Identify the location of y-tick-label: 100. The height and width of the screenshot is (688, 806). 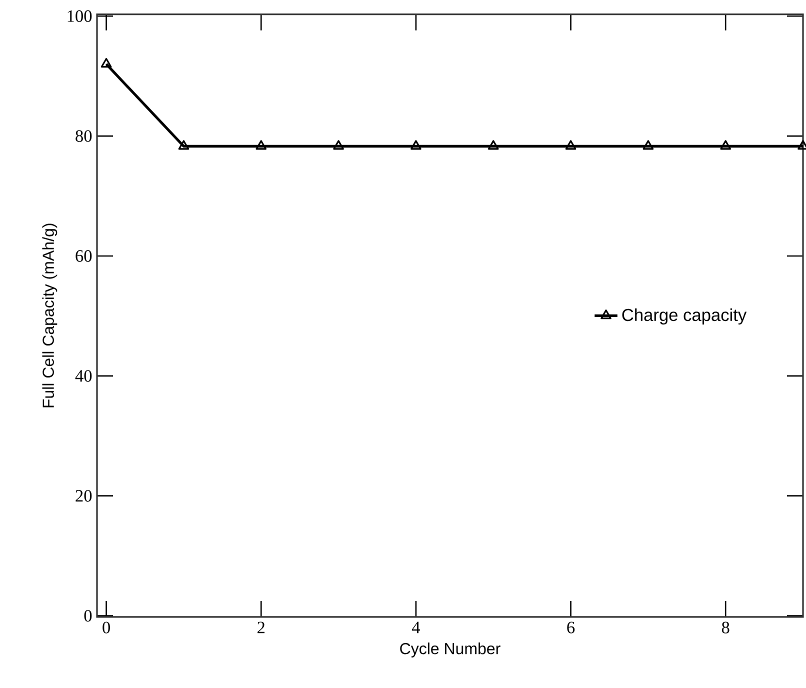
(80, 16).